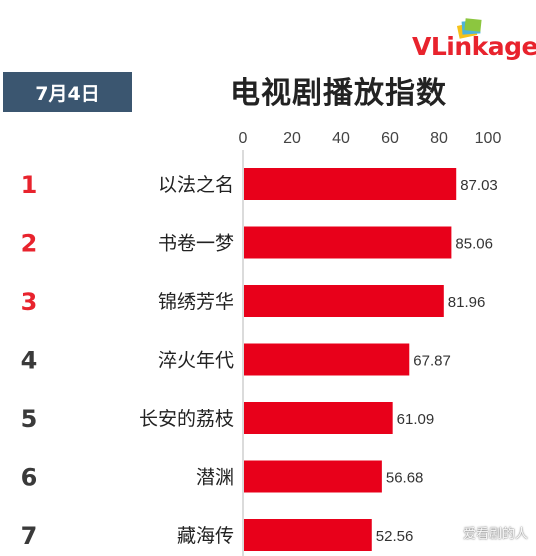 The image size is (536, 556). Describe the element at coordinates (474, 46) in the screenshot. I see `logo-text: VLinkage` at that location.